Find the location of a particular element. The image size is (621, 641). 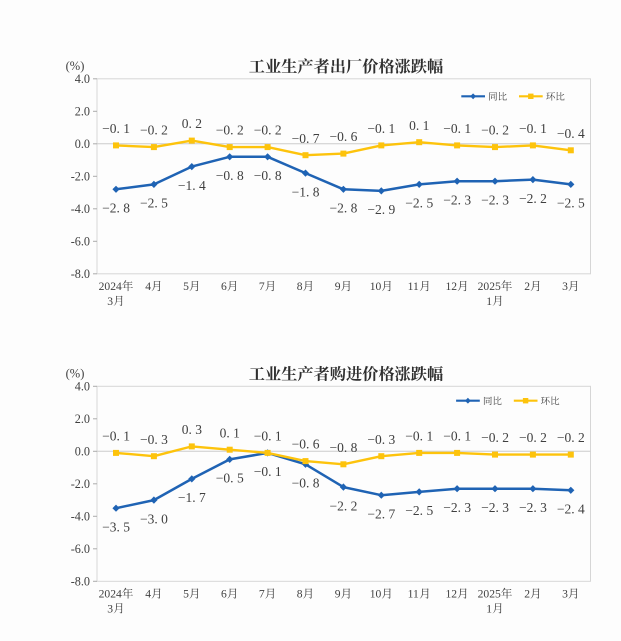

svg-text:−0.5: −0. 5 is located at coordinates (230, 478).